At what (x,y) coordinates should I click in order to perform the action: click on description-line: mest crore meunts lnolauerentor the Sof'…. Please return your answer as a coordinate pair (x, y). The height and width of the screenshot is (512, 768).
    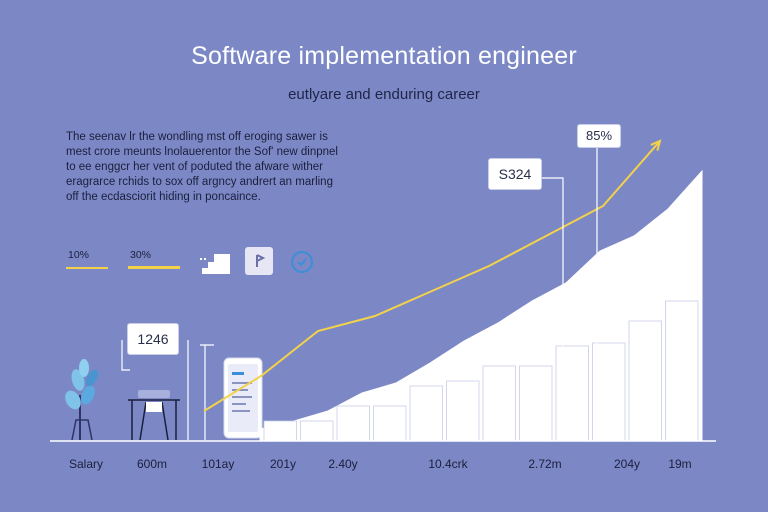
    Looking at the image, I should click on (202, 152).